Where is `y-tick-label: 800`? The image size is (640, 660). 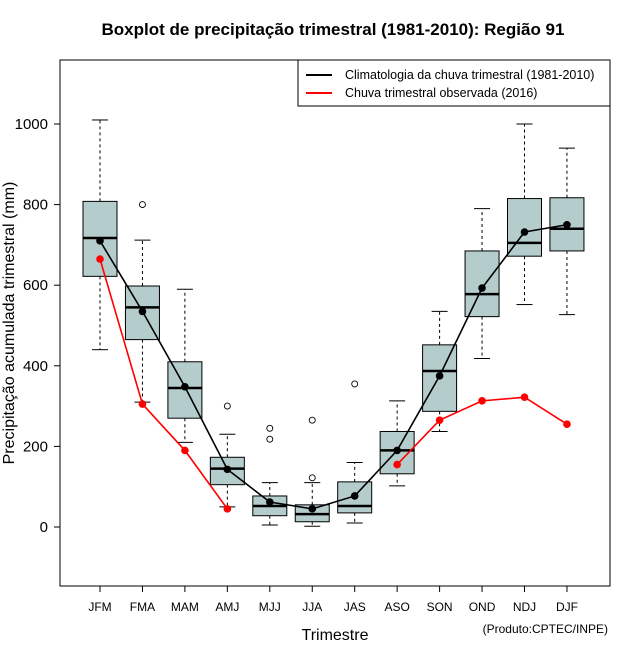 y-tick-label: 800 is located at coordinates (35, 205).